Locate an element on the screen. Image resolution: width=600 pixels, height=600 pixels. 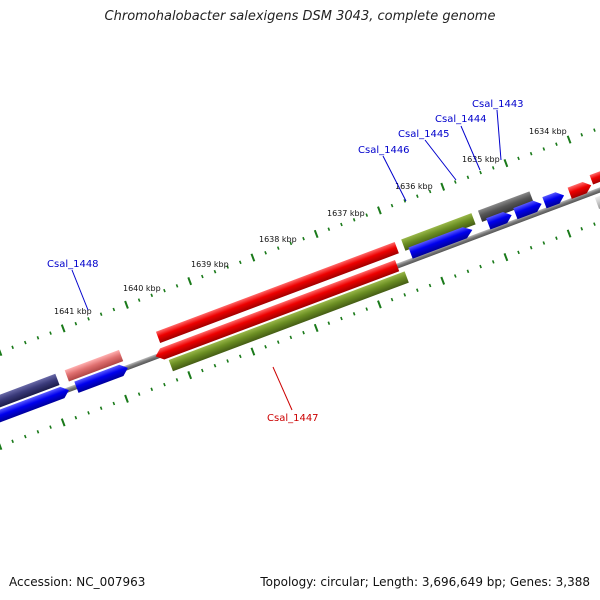
gene-label-csal-1443: Csal_1443 is located at coordinates (498, 104).